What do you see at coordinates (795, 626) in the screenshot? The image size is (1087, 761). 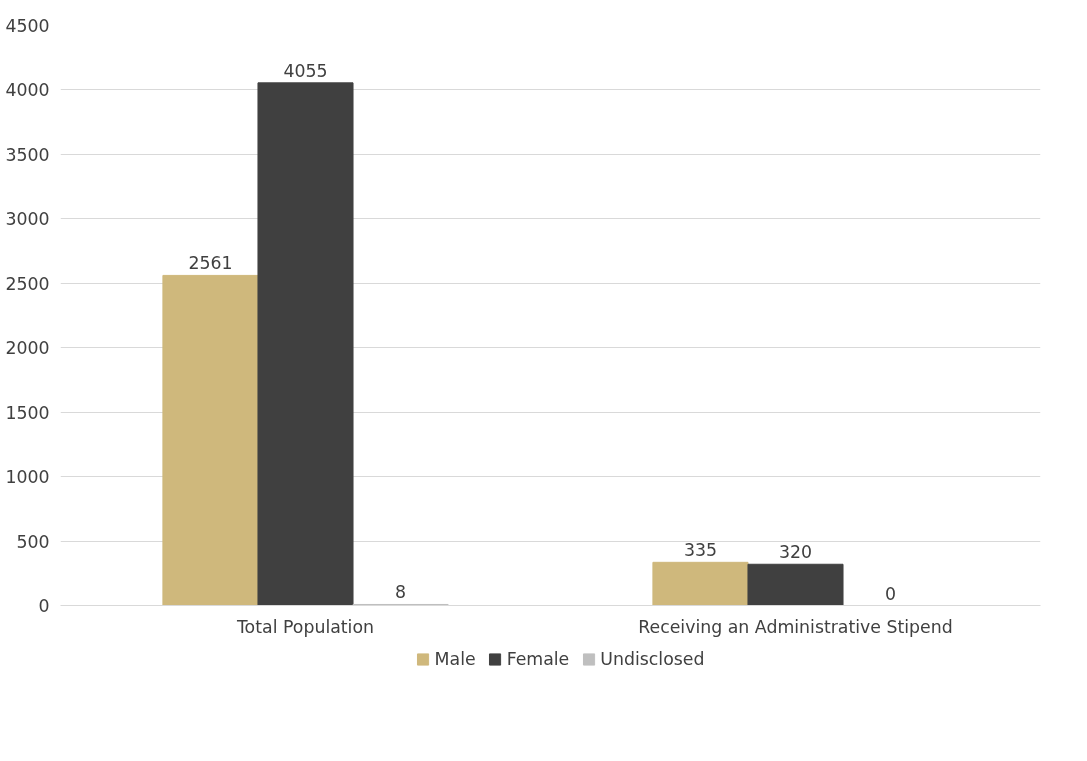 I see `x-tick-label: Receiving an Administrative Stipend` at bounding box center [795, 626].